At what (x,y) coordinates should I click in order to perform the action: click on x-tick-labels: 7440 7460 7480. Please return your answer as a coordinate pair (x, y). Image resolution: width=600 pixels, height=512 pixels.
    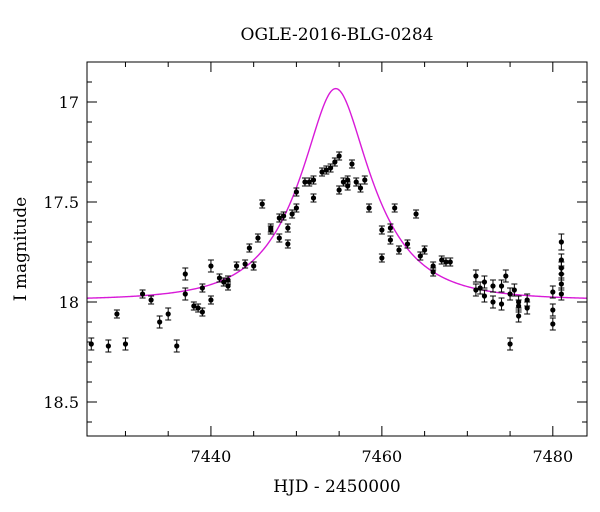
    Looking at the image, I should click on (382, 456).